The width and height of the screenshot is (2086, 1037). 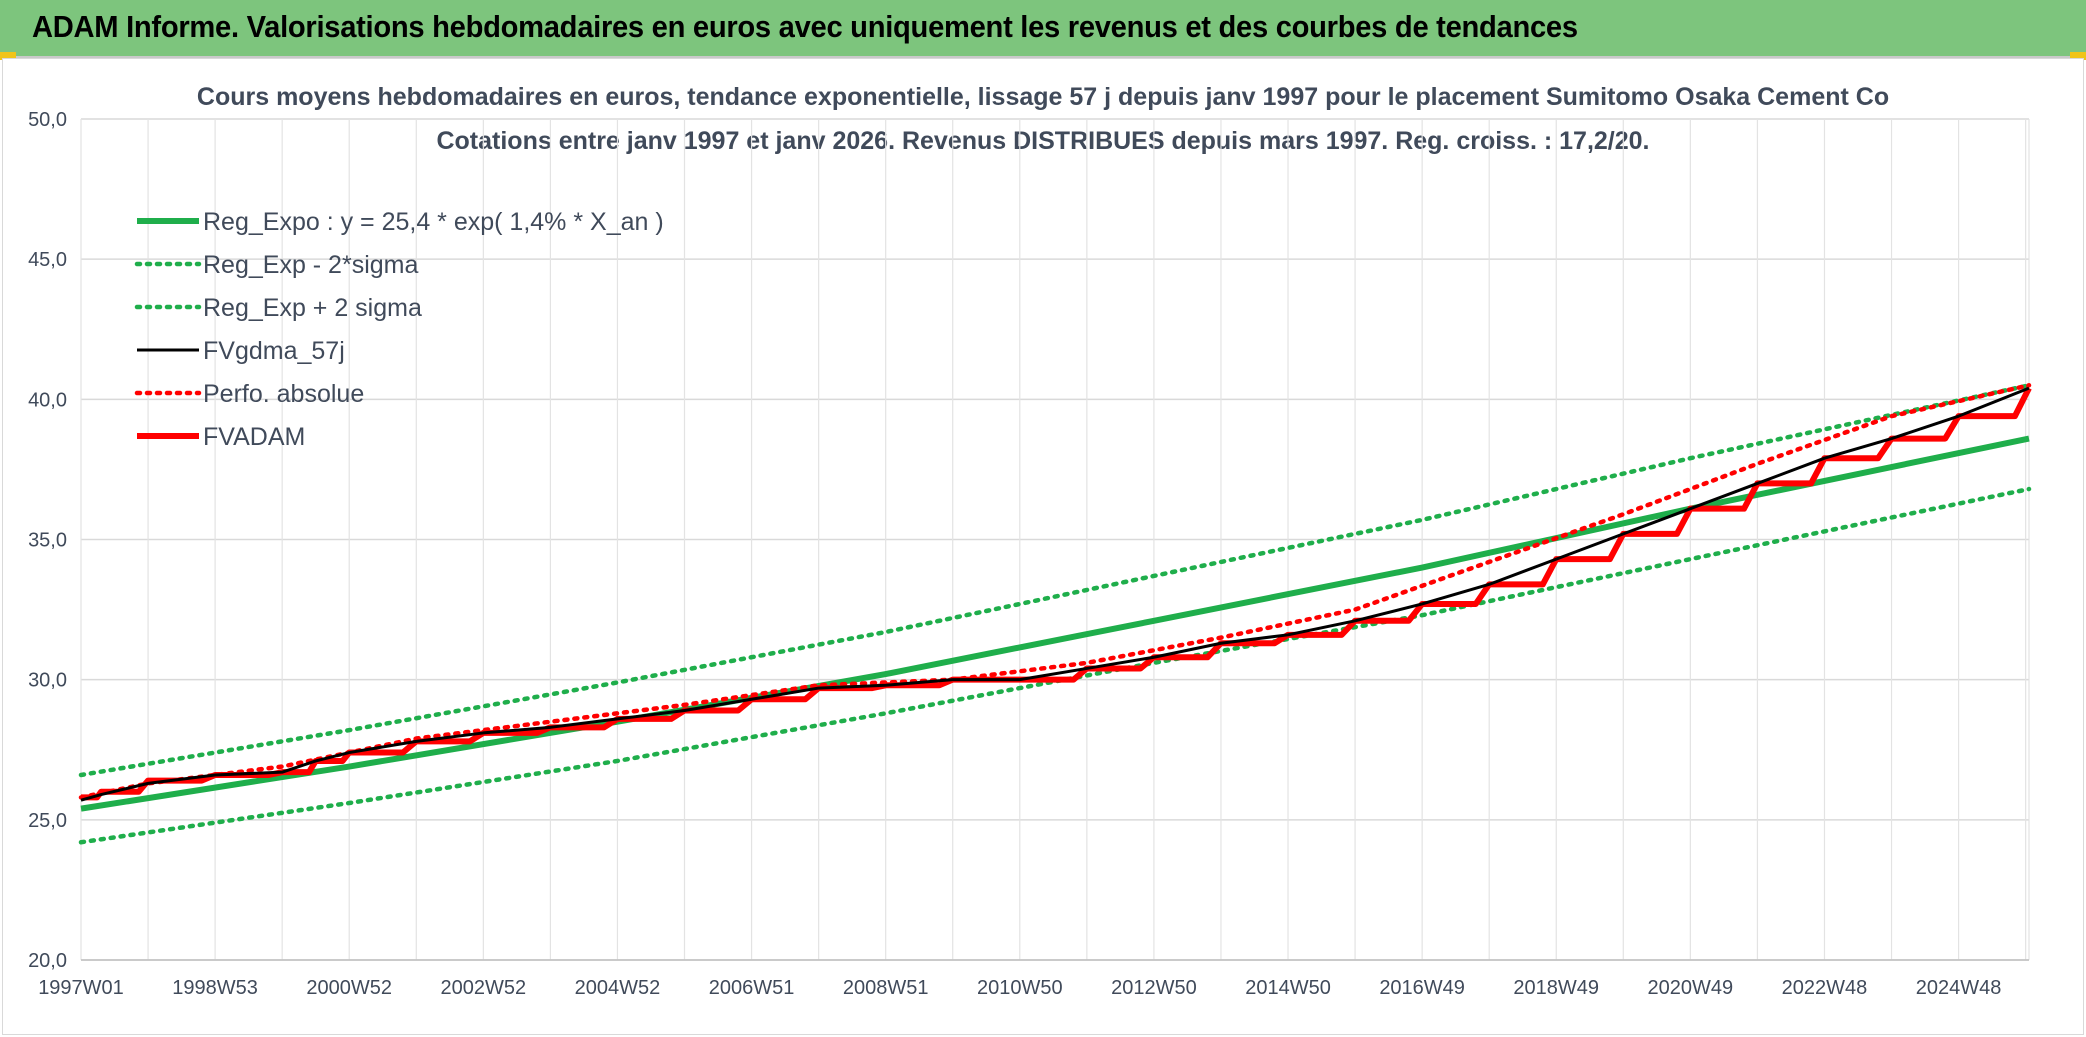 What do you see at coordinates (47, 821) in the screenshot?
I see `y-tick-label: 25,0` at bounding box center [47, 821].